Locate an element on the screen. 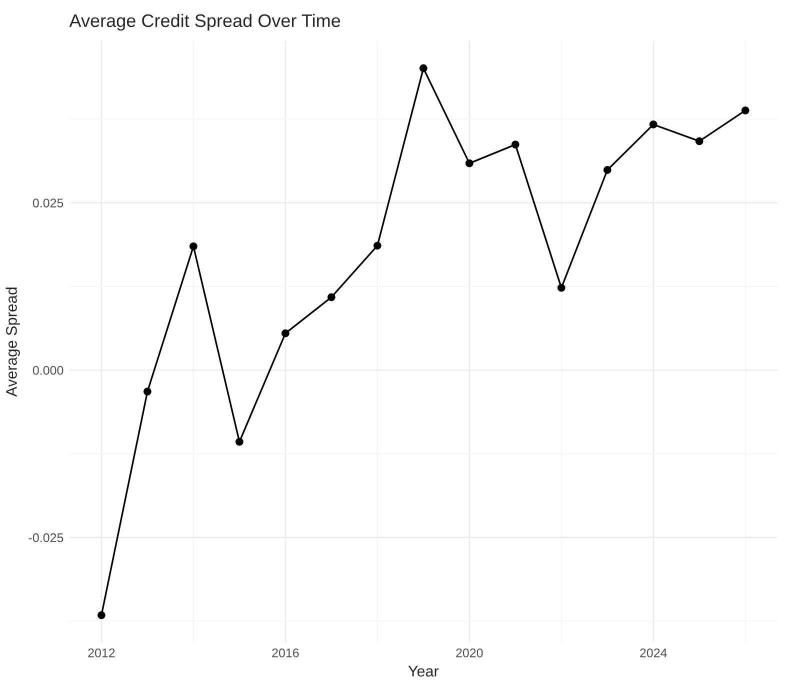  chart-title: Average Credit Spread Over Time is located at coordinates (204, 22).